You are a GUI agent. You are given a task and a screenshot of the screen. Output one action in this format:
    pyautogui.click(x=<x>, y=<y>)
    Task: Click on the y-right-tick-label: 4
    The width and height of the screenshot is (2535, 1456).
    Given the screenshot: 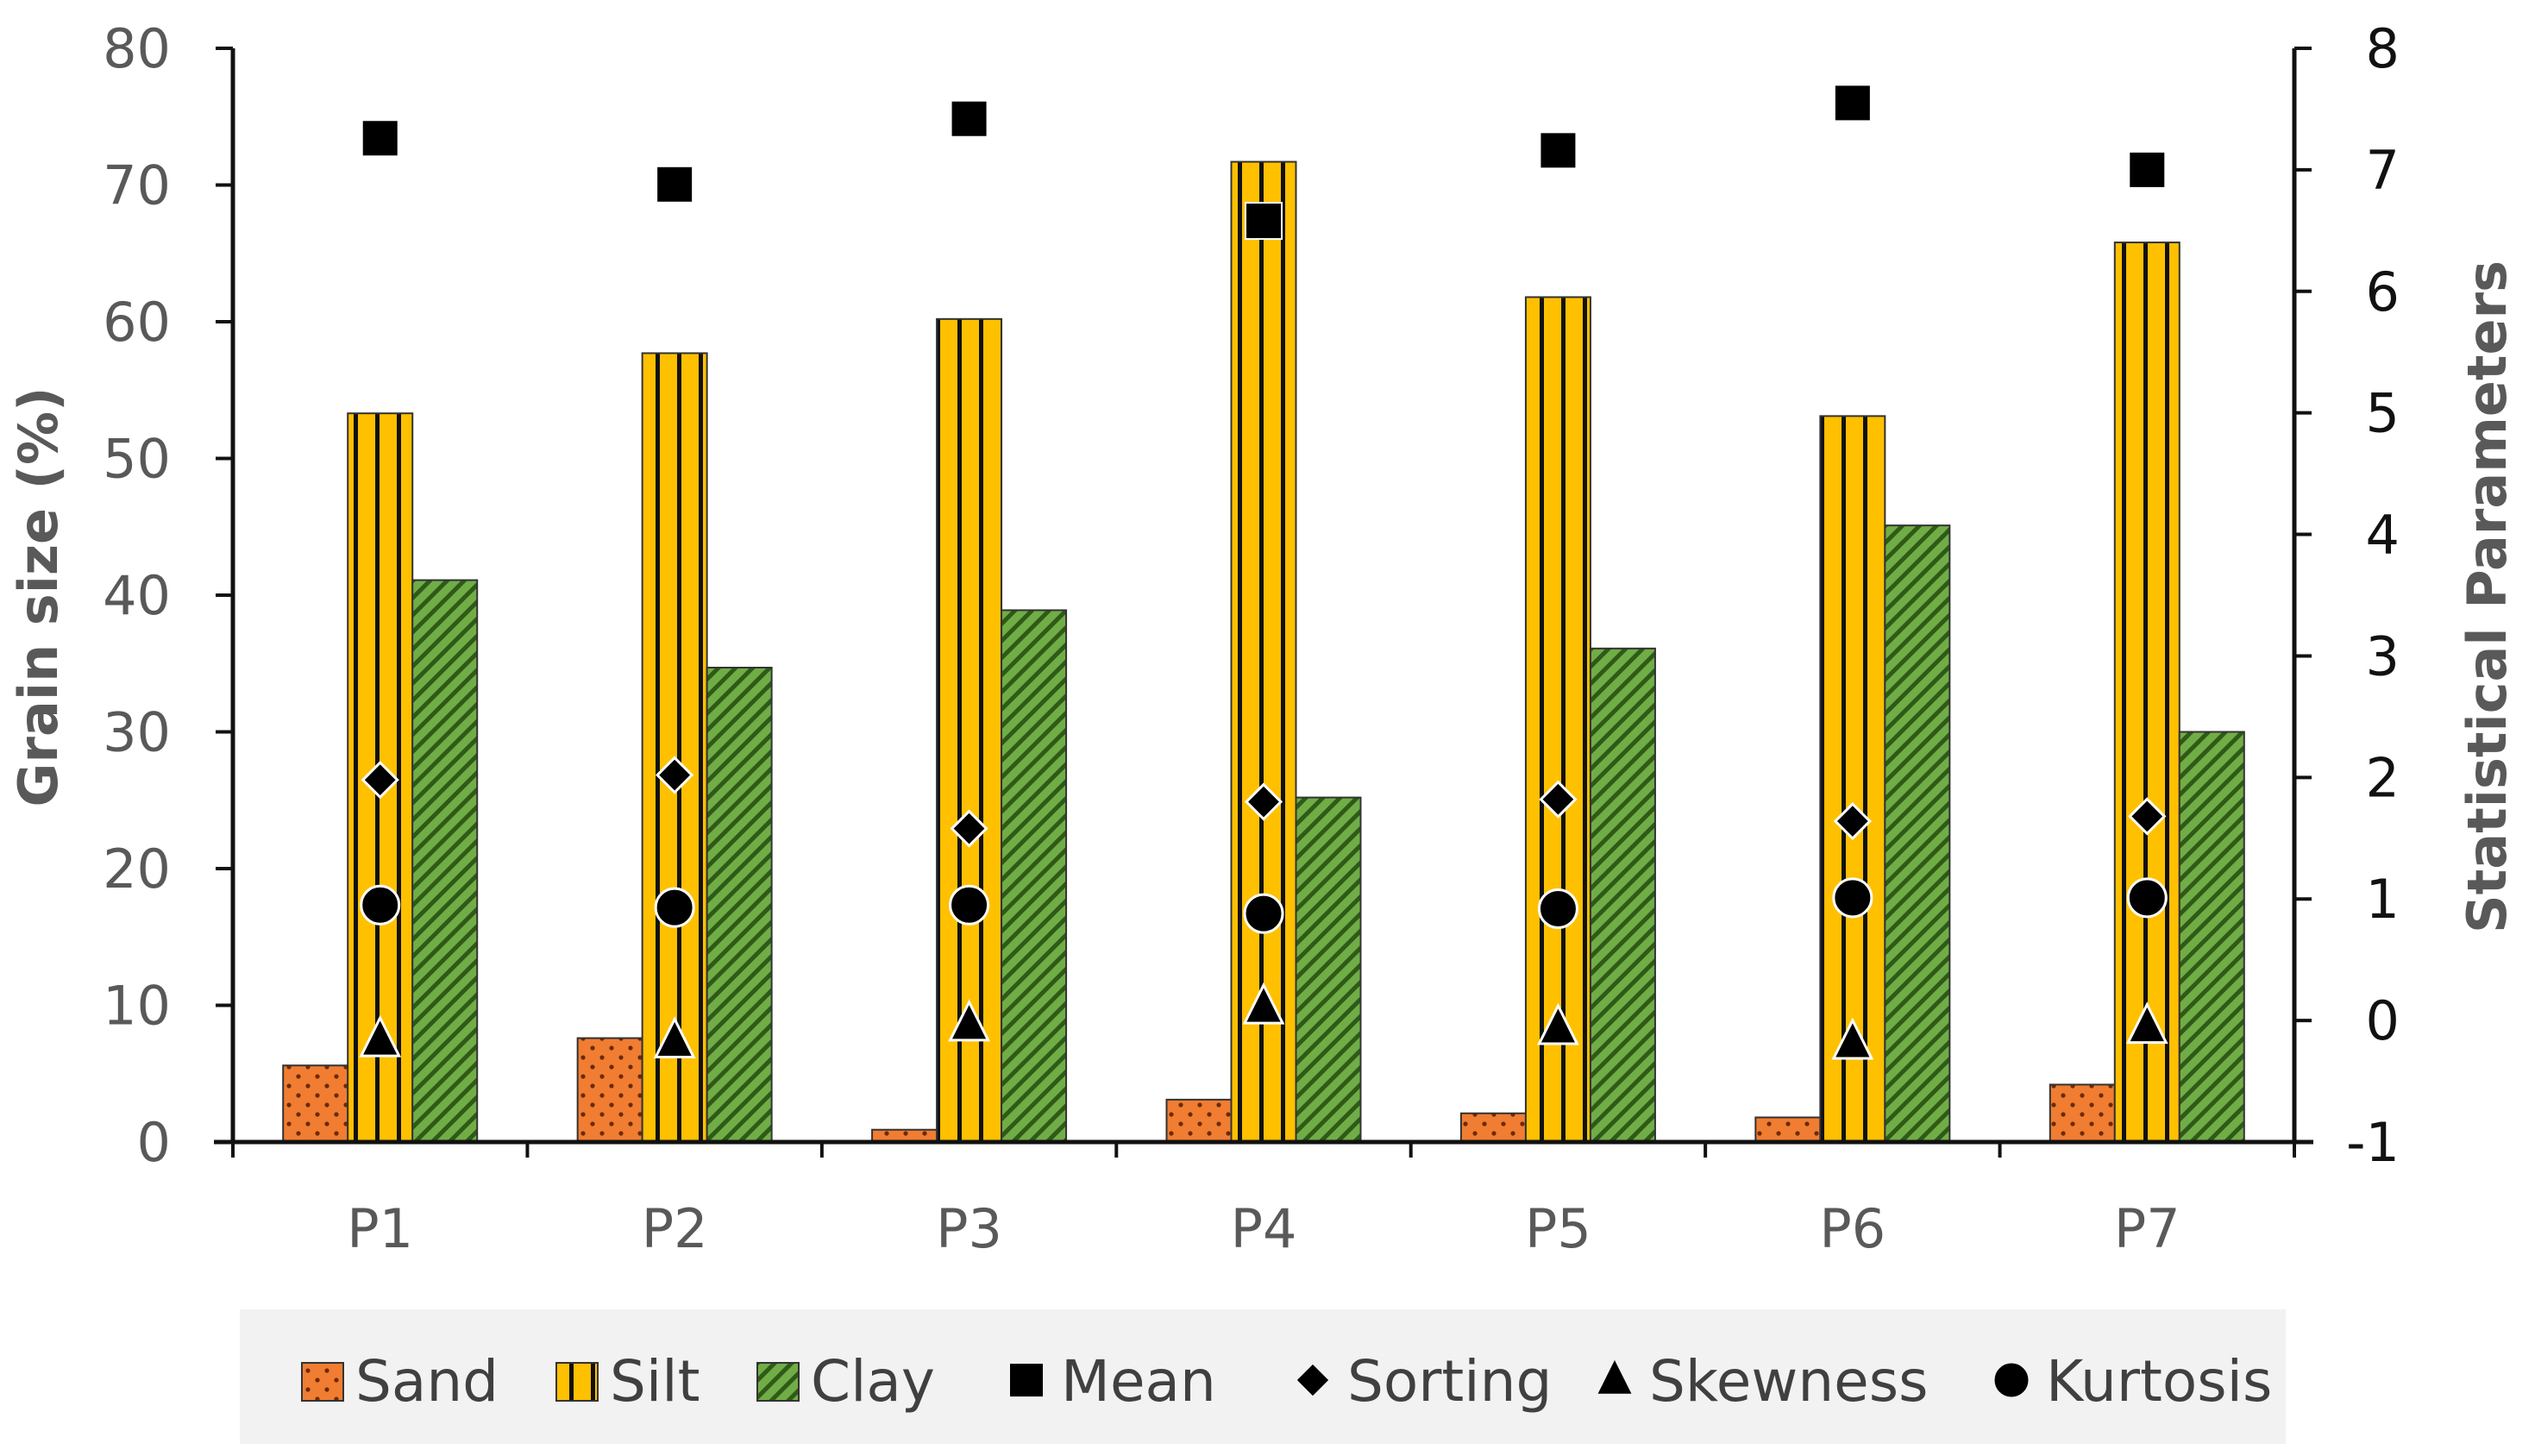 What is the action you would take?
    pyautogui.click(x=2383, y=535)
    